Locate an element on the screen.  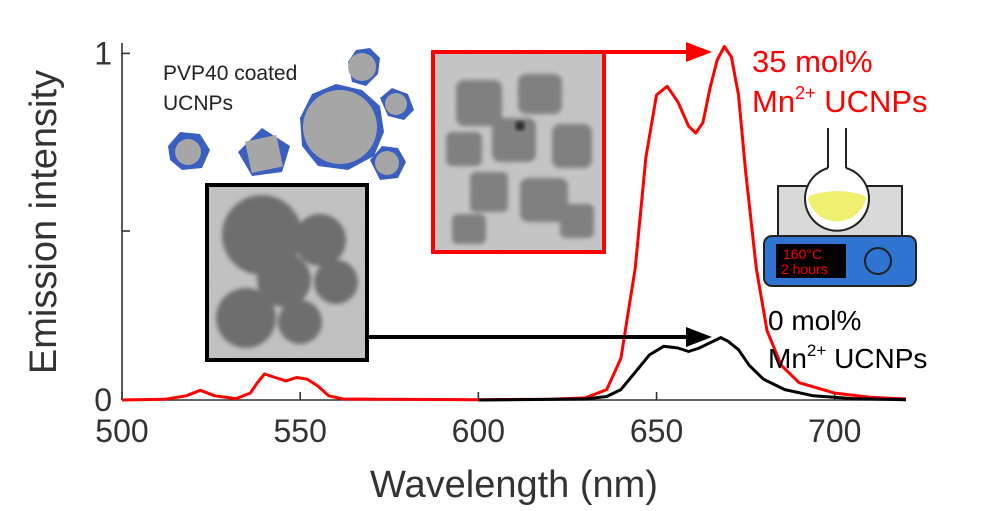
hotplate-time: 2 hours is located at coordinates (804, 269).